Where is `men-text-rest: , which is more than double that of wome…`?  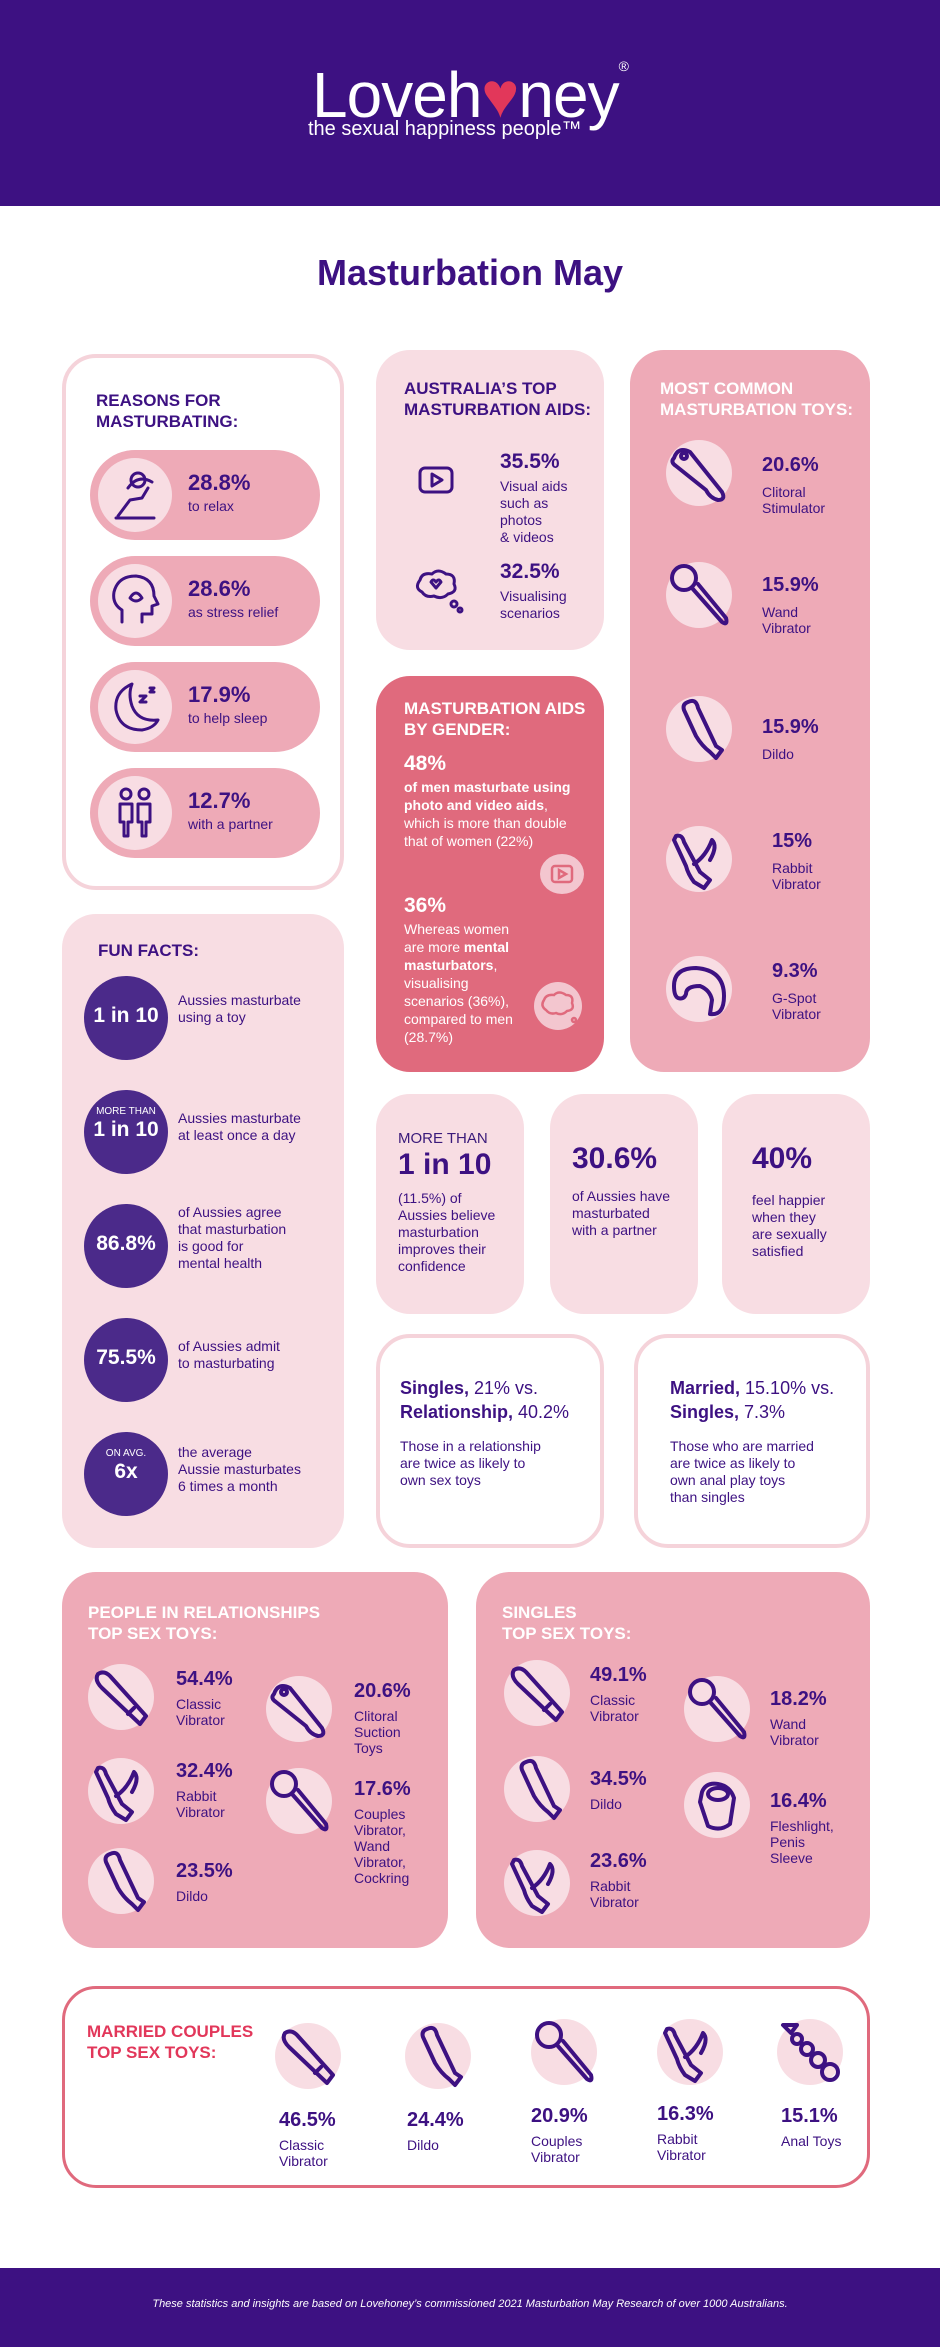 men-text-rest: , which is more than double that of wome… is located at coordinates (485, 823).